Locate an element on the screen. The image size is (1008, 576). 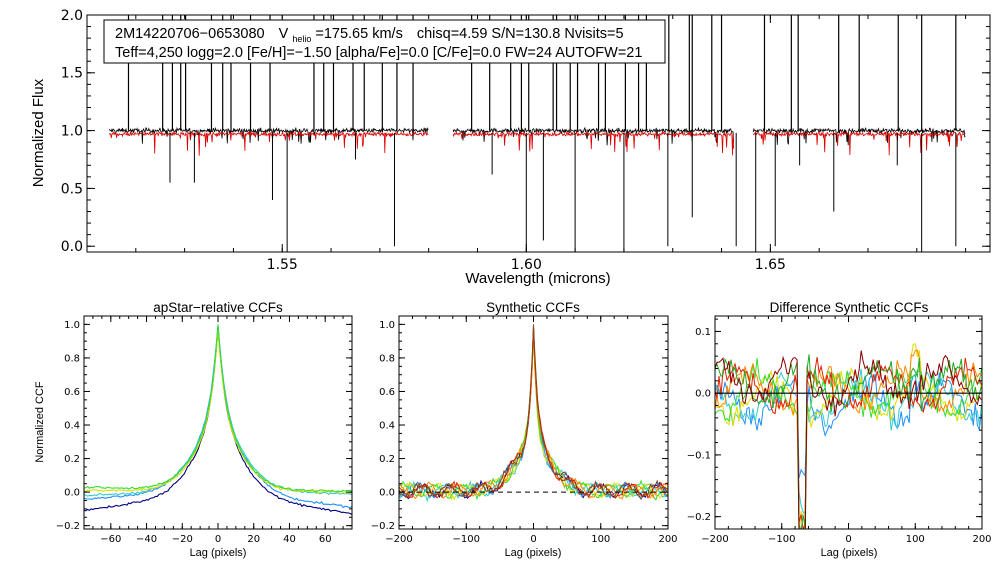
spectrum-y-label: Normalized Flux is located at coordinates (38, 132).